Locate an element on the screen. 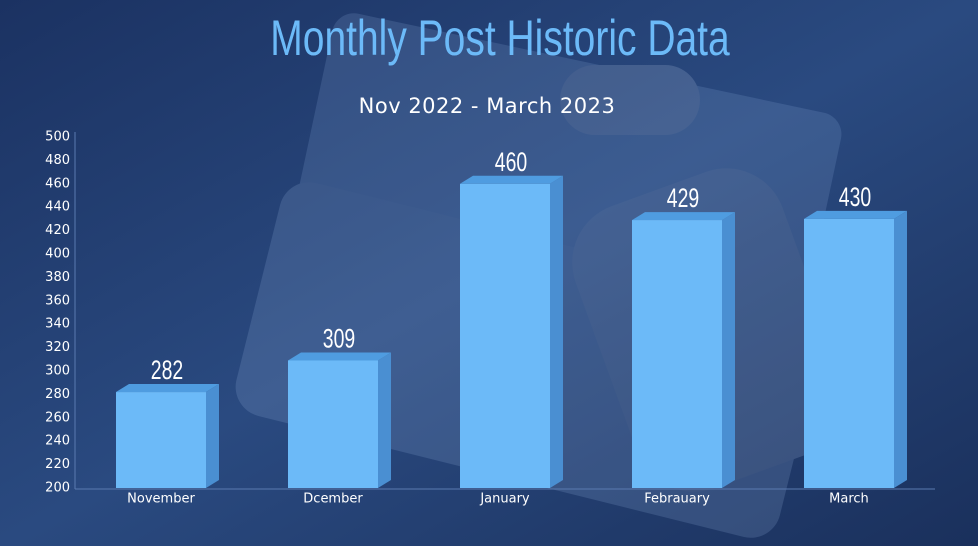  x-tick-label: Febrauary is located at coordinates (677, 499).